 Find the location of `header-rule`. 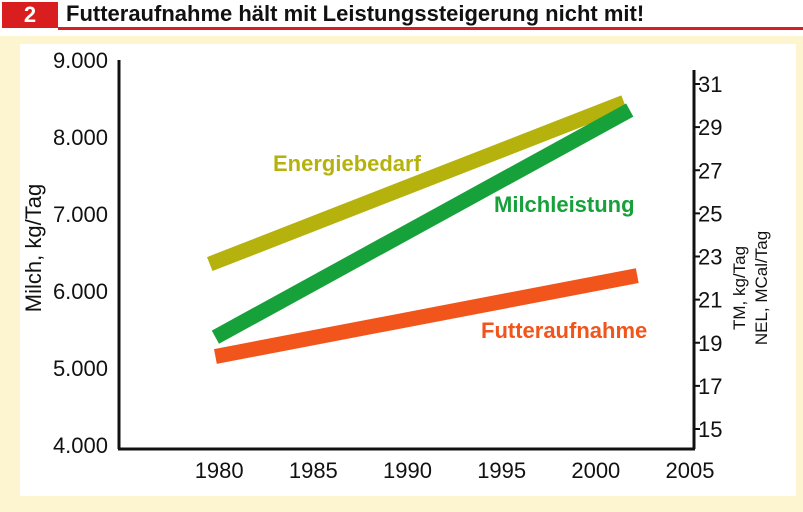

header-rule is located at coordinates (430, 28).